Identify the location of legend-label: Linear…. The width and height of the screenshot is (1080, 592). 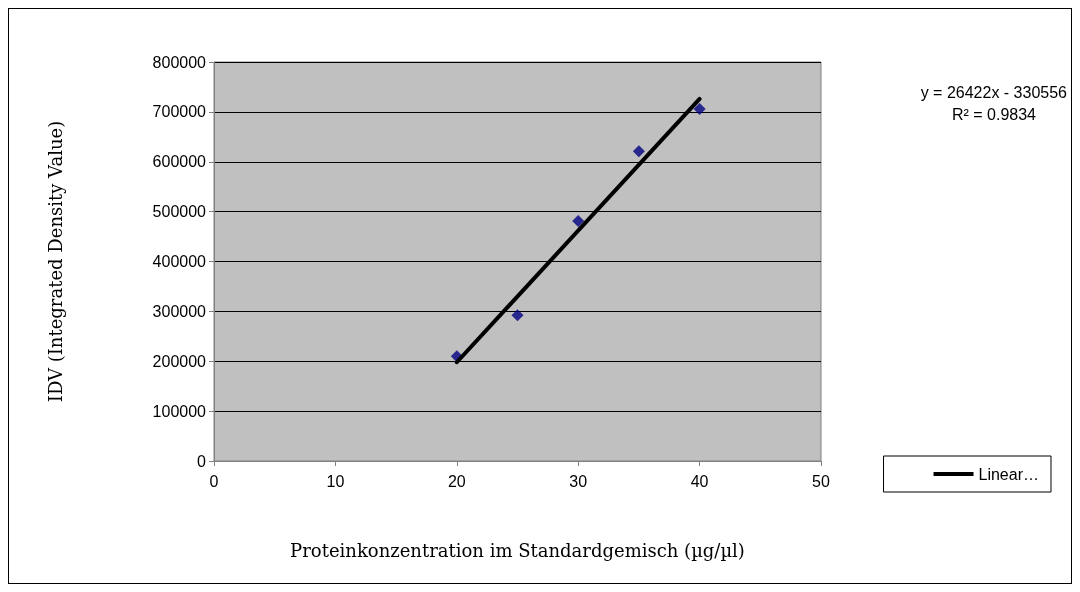
(1009, 474).